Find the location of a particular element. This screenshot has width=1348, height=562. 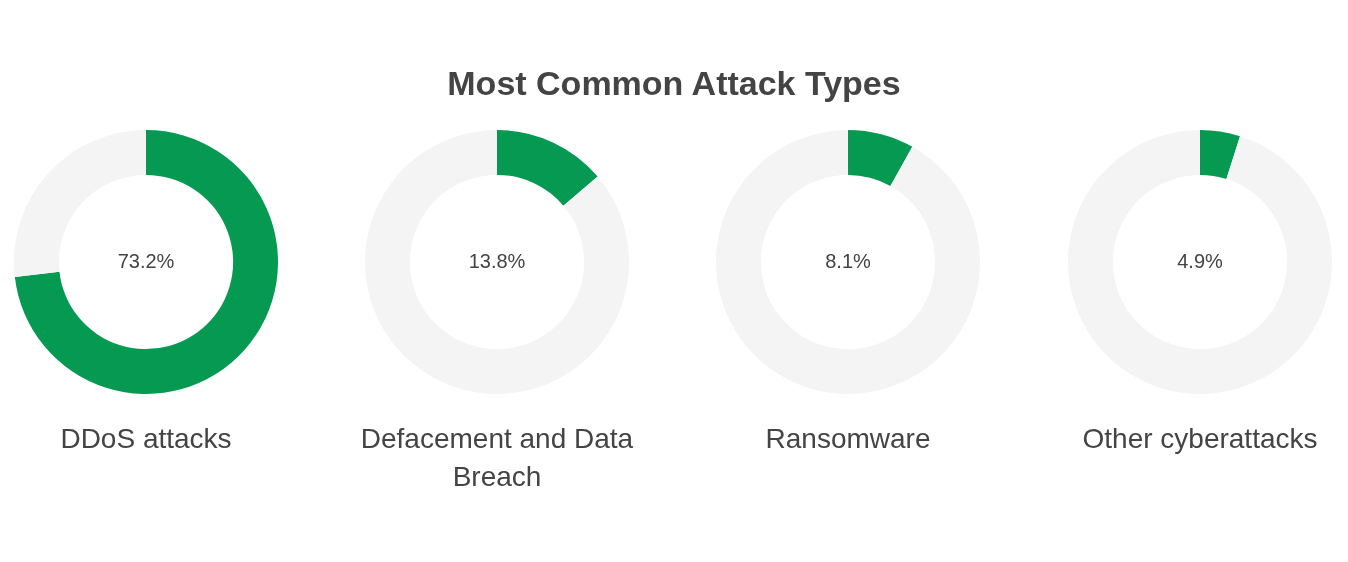

data-label: 73.2% is located at coordinates (146, 260).